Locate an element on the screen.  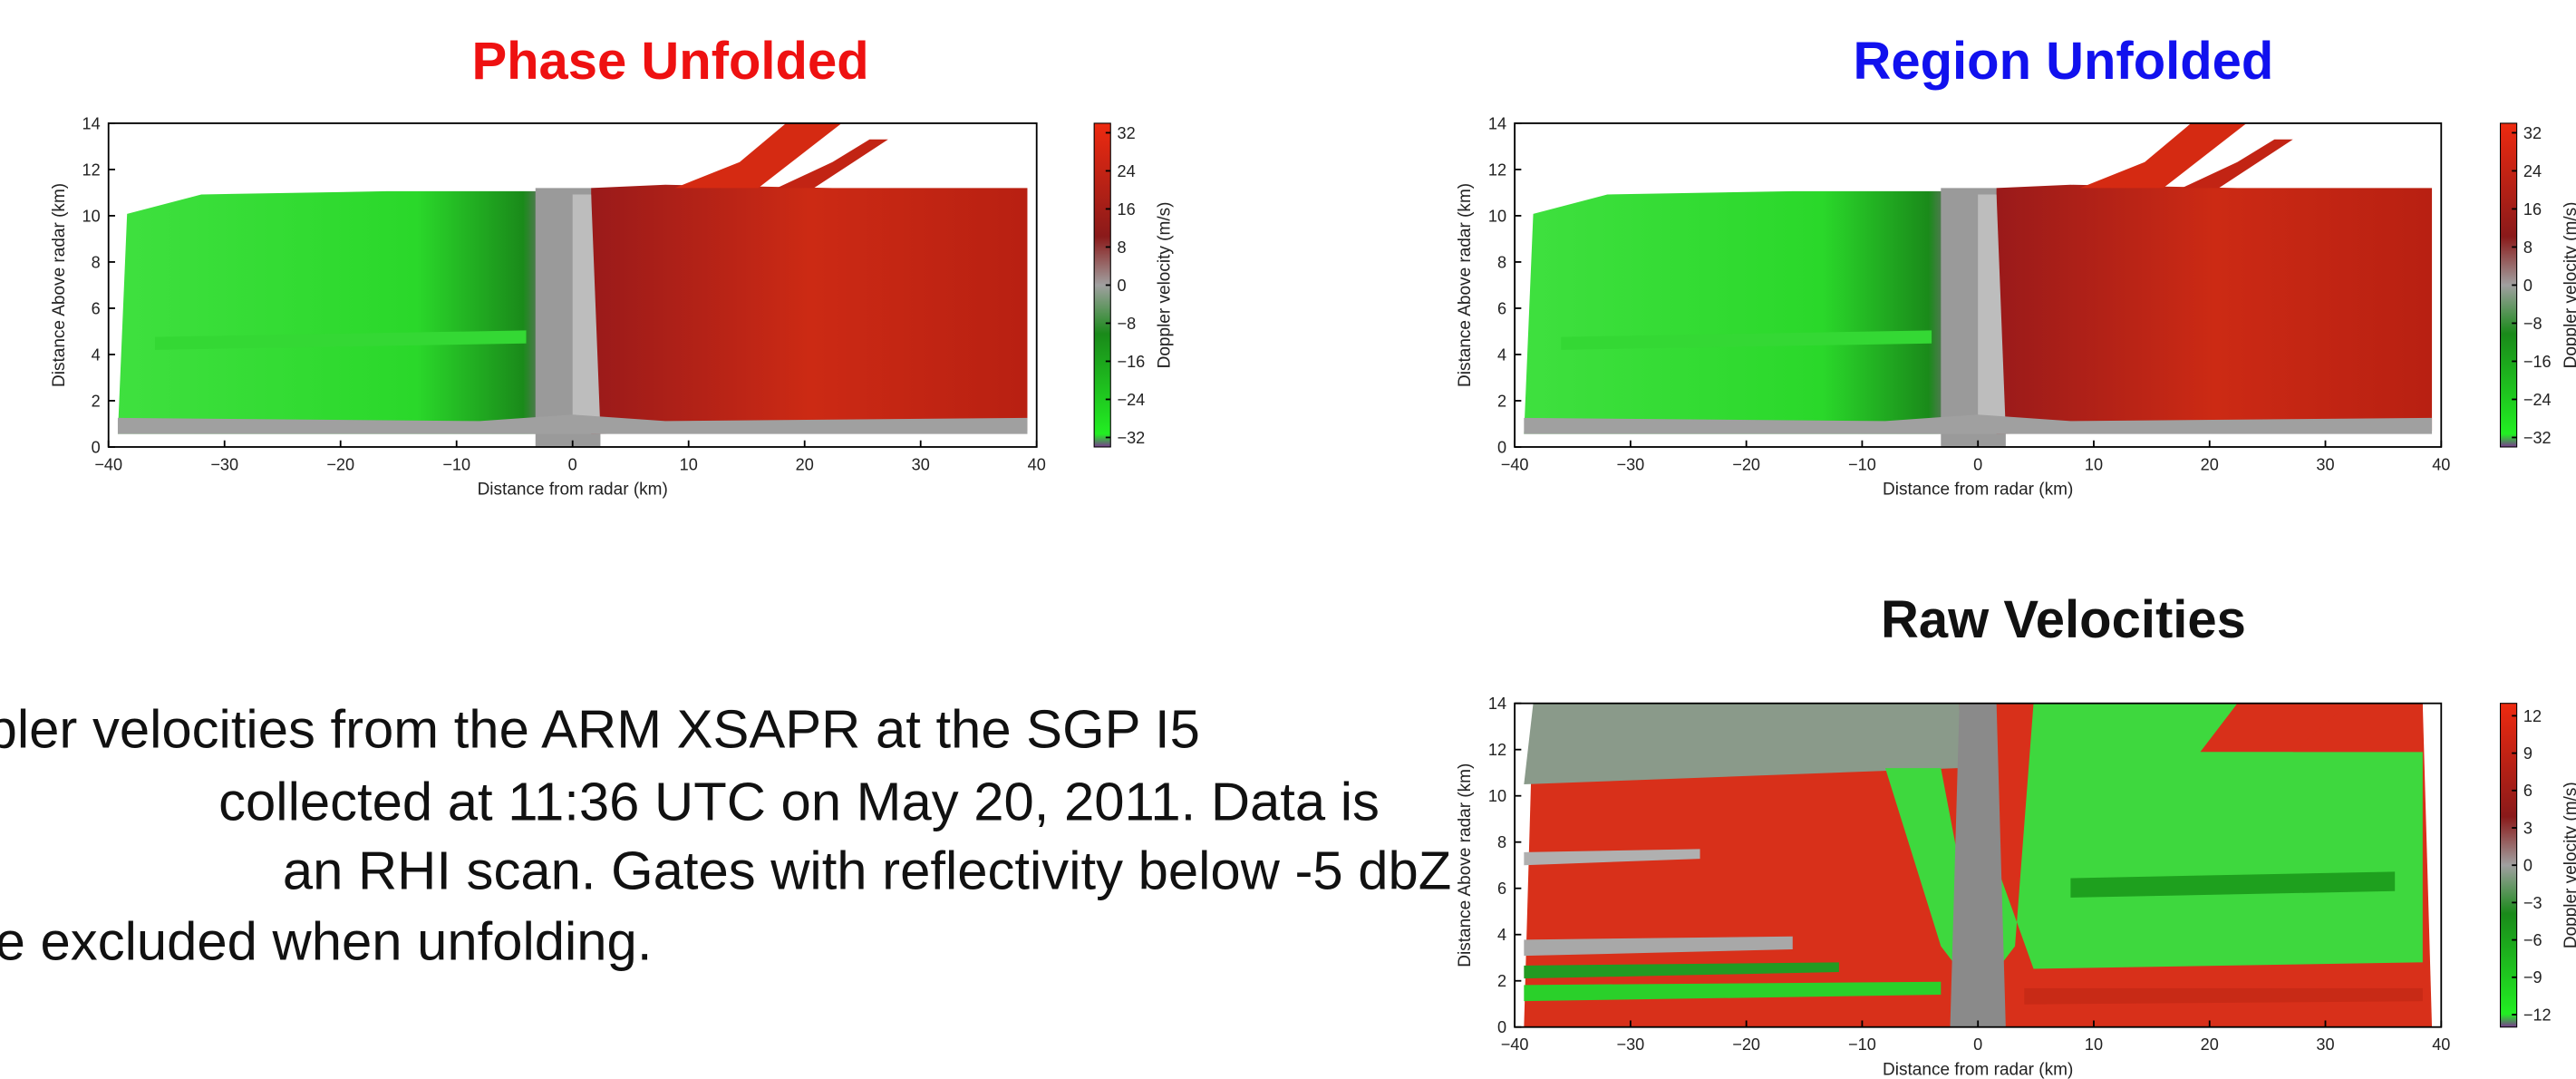
chart-title: Region Unfolded is located at coordinates (2064, 62).